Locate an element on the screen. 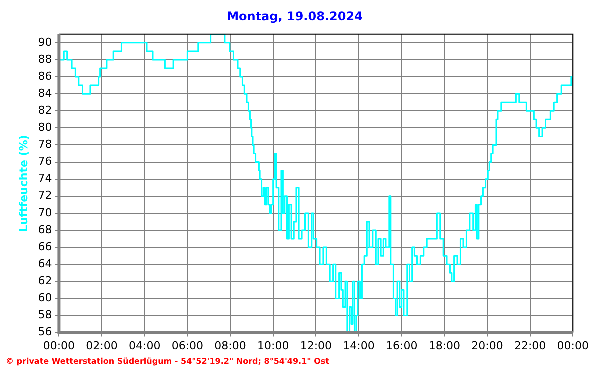 The height and width of the screenshot is (384, 592). y-tick-label: 66 is located at coordinates (45, 247).